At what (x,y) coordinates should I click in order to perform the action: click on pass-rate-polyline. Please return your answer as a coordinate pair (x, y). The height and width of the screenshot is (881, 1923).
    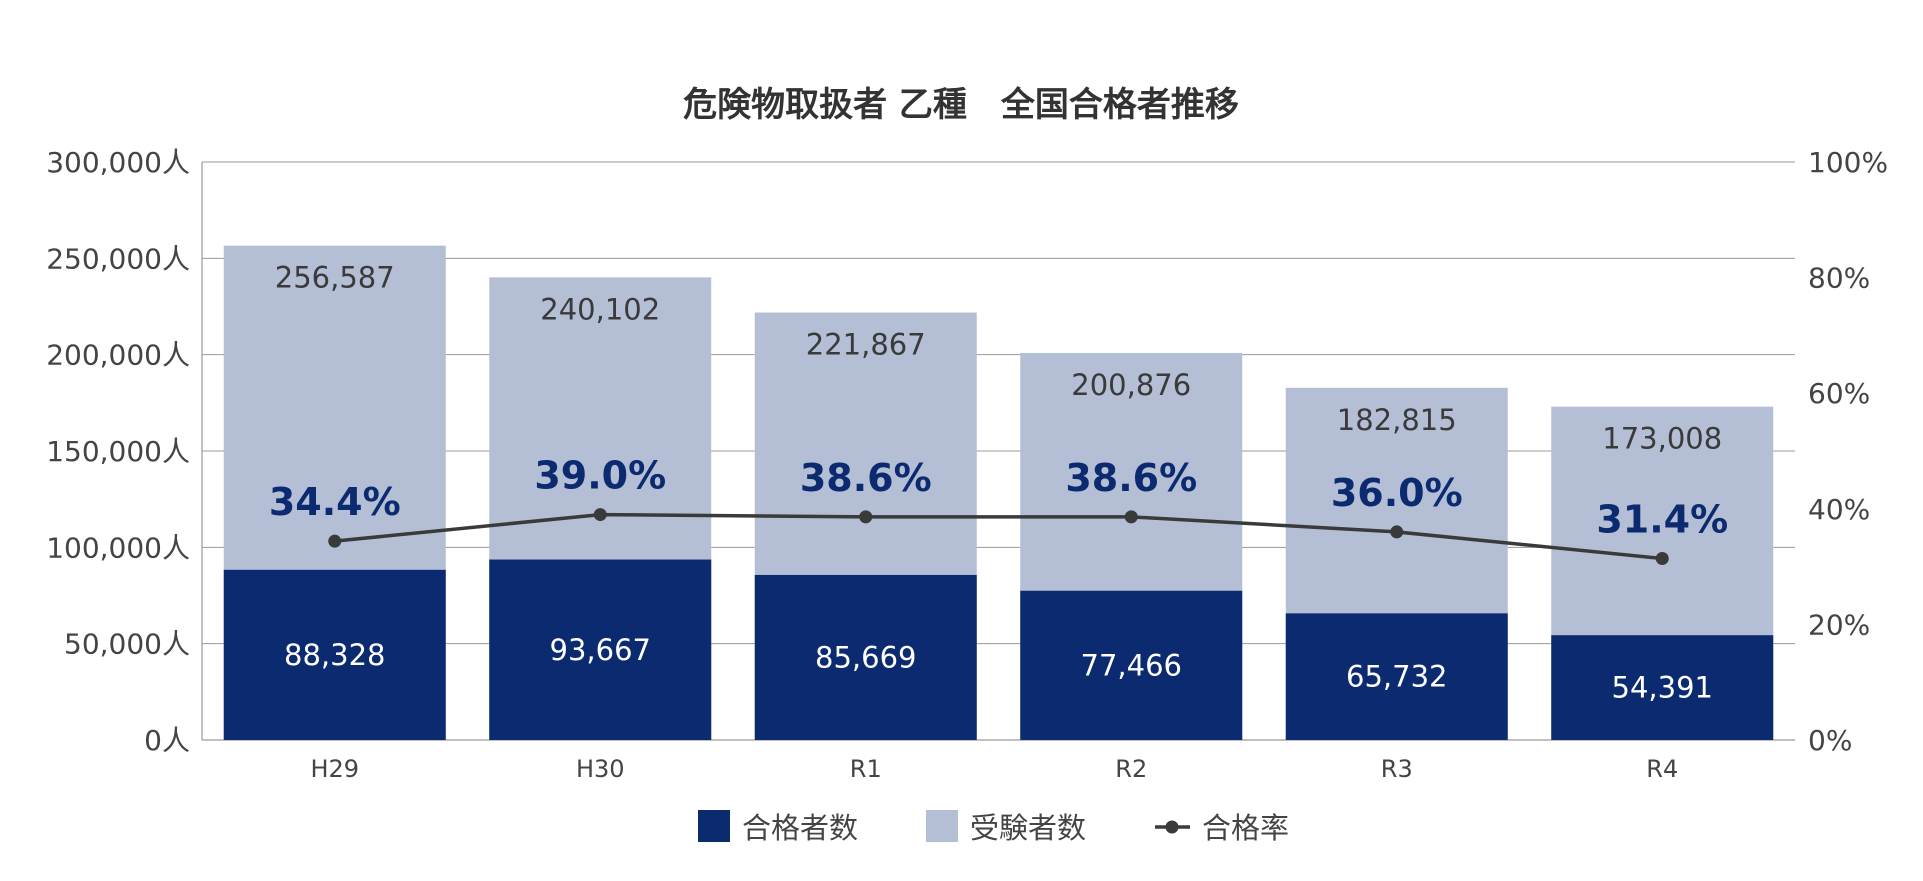
    Looking at the image, I should click on (998, 536).